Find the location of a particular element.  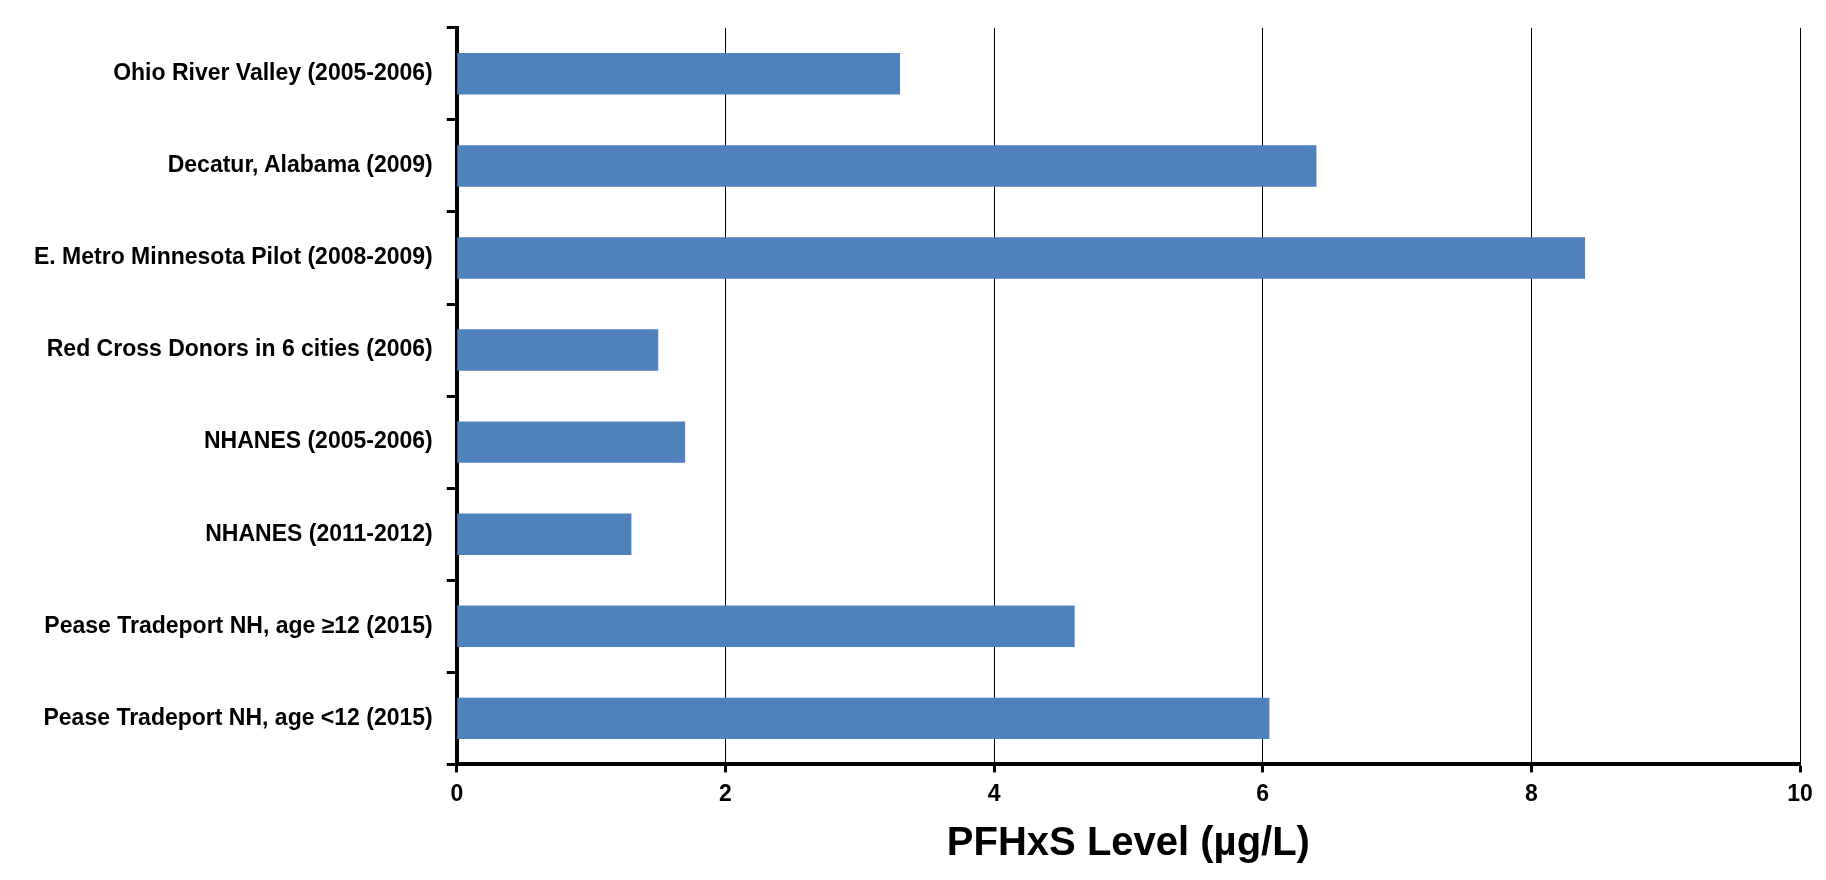

y-tick-label: Decatur, Alabama (2009) is located at coordinates (300, 164).